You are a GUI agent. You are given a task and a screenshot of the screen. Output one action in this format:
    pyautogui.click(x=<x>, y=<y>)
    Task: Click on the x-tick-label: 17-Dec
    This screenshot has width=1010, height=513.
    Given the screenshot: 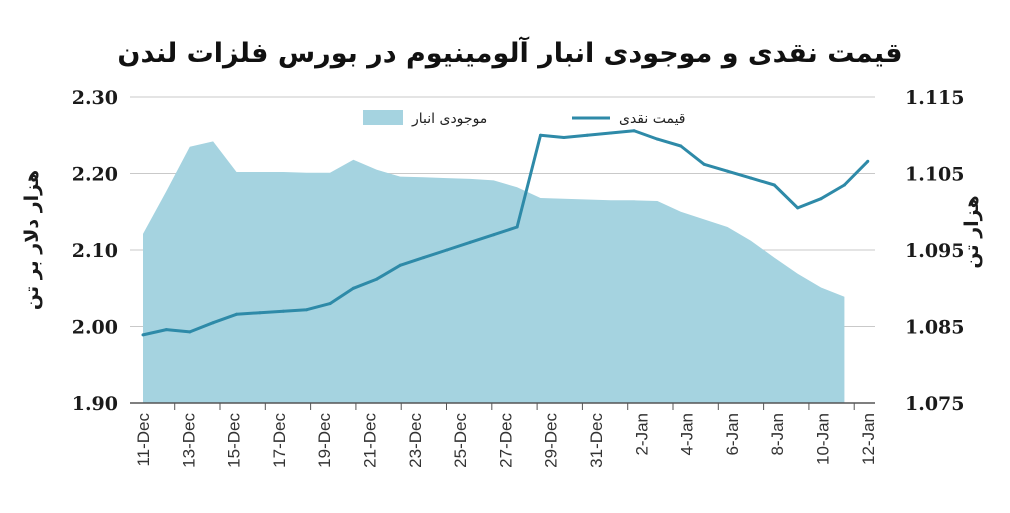 What is the action you would take?
    pyautogui.click(x=279, y=440)
    